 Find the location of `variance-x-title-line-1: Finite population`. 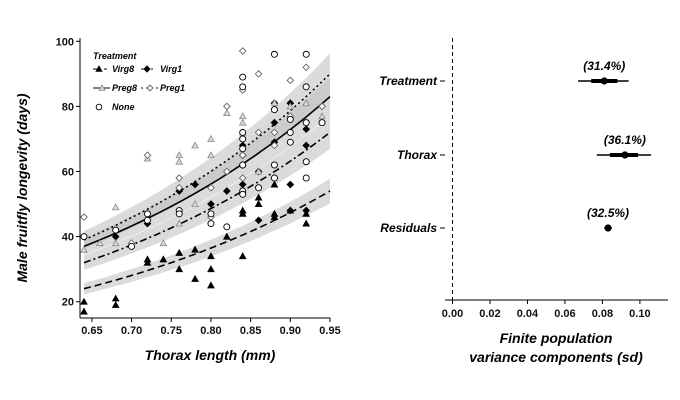

variance-x-title-line-1: Finite population is located at coordinates (556, 338).